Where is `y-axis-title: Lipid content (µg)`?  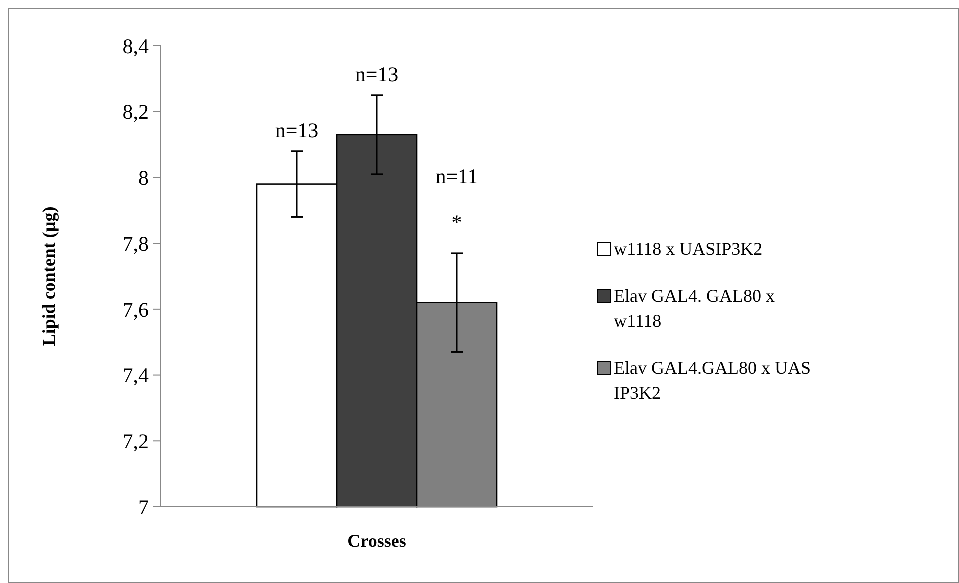 y-axis-title: Lipid content (µg) is located at coordinates (49, 276).